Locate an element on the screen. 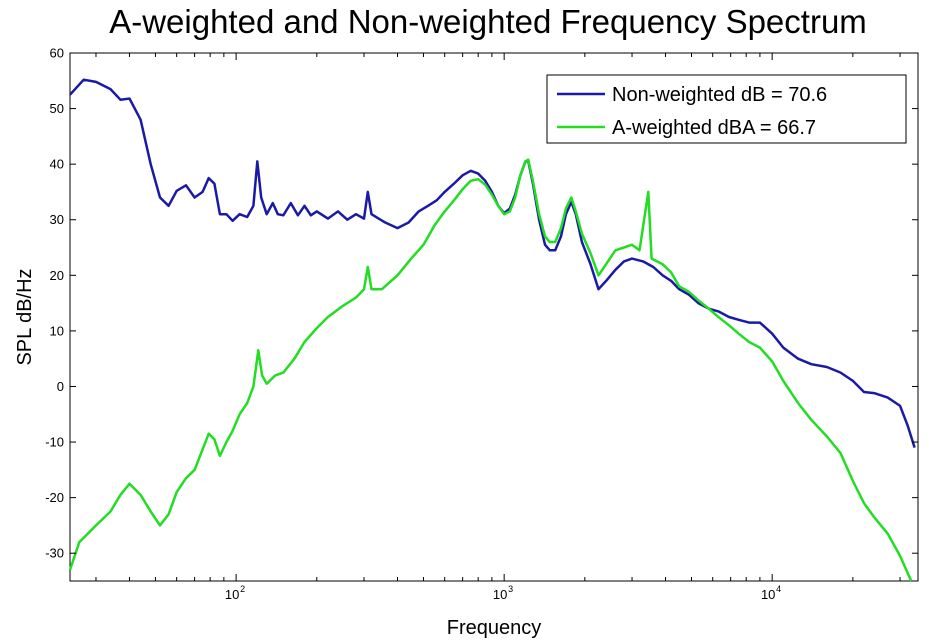 Image resolution: width=929 pixels, height=642 pixels. y-tick-label: 10 is located at coordinates (57, 330).